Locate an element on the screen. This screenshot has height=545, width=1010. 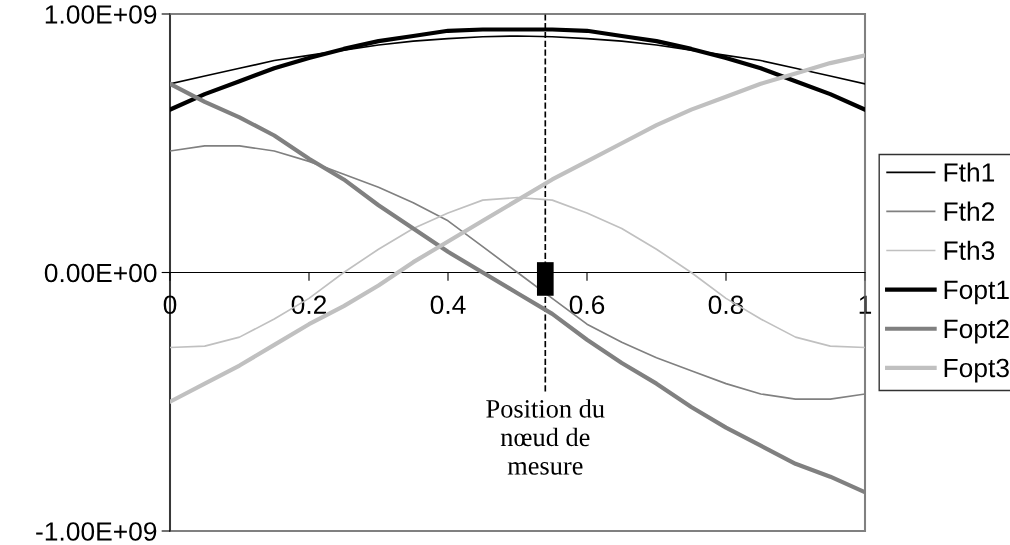
x-tick-label: 0.4 is located at coordinates (448, 305).